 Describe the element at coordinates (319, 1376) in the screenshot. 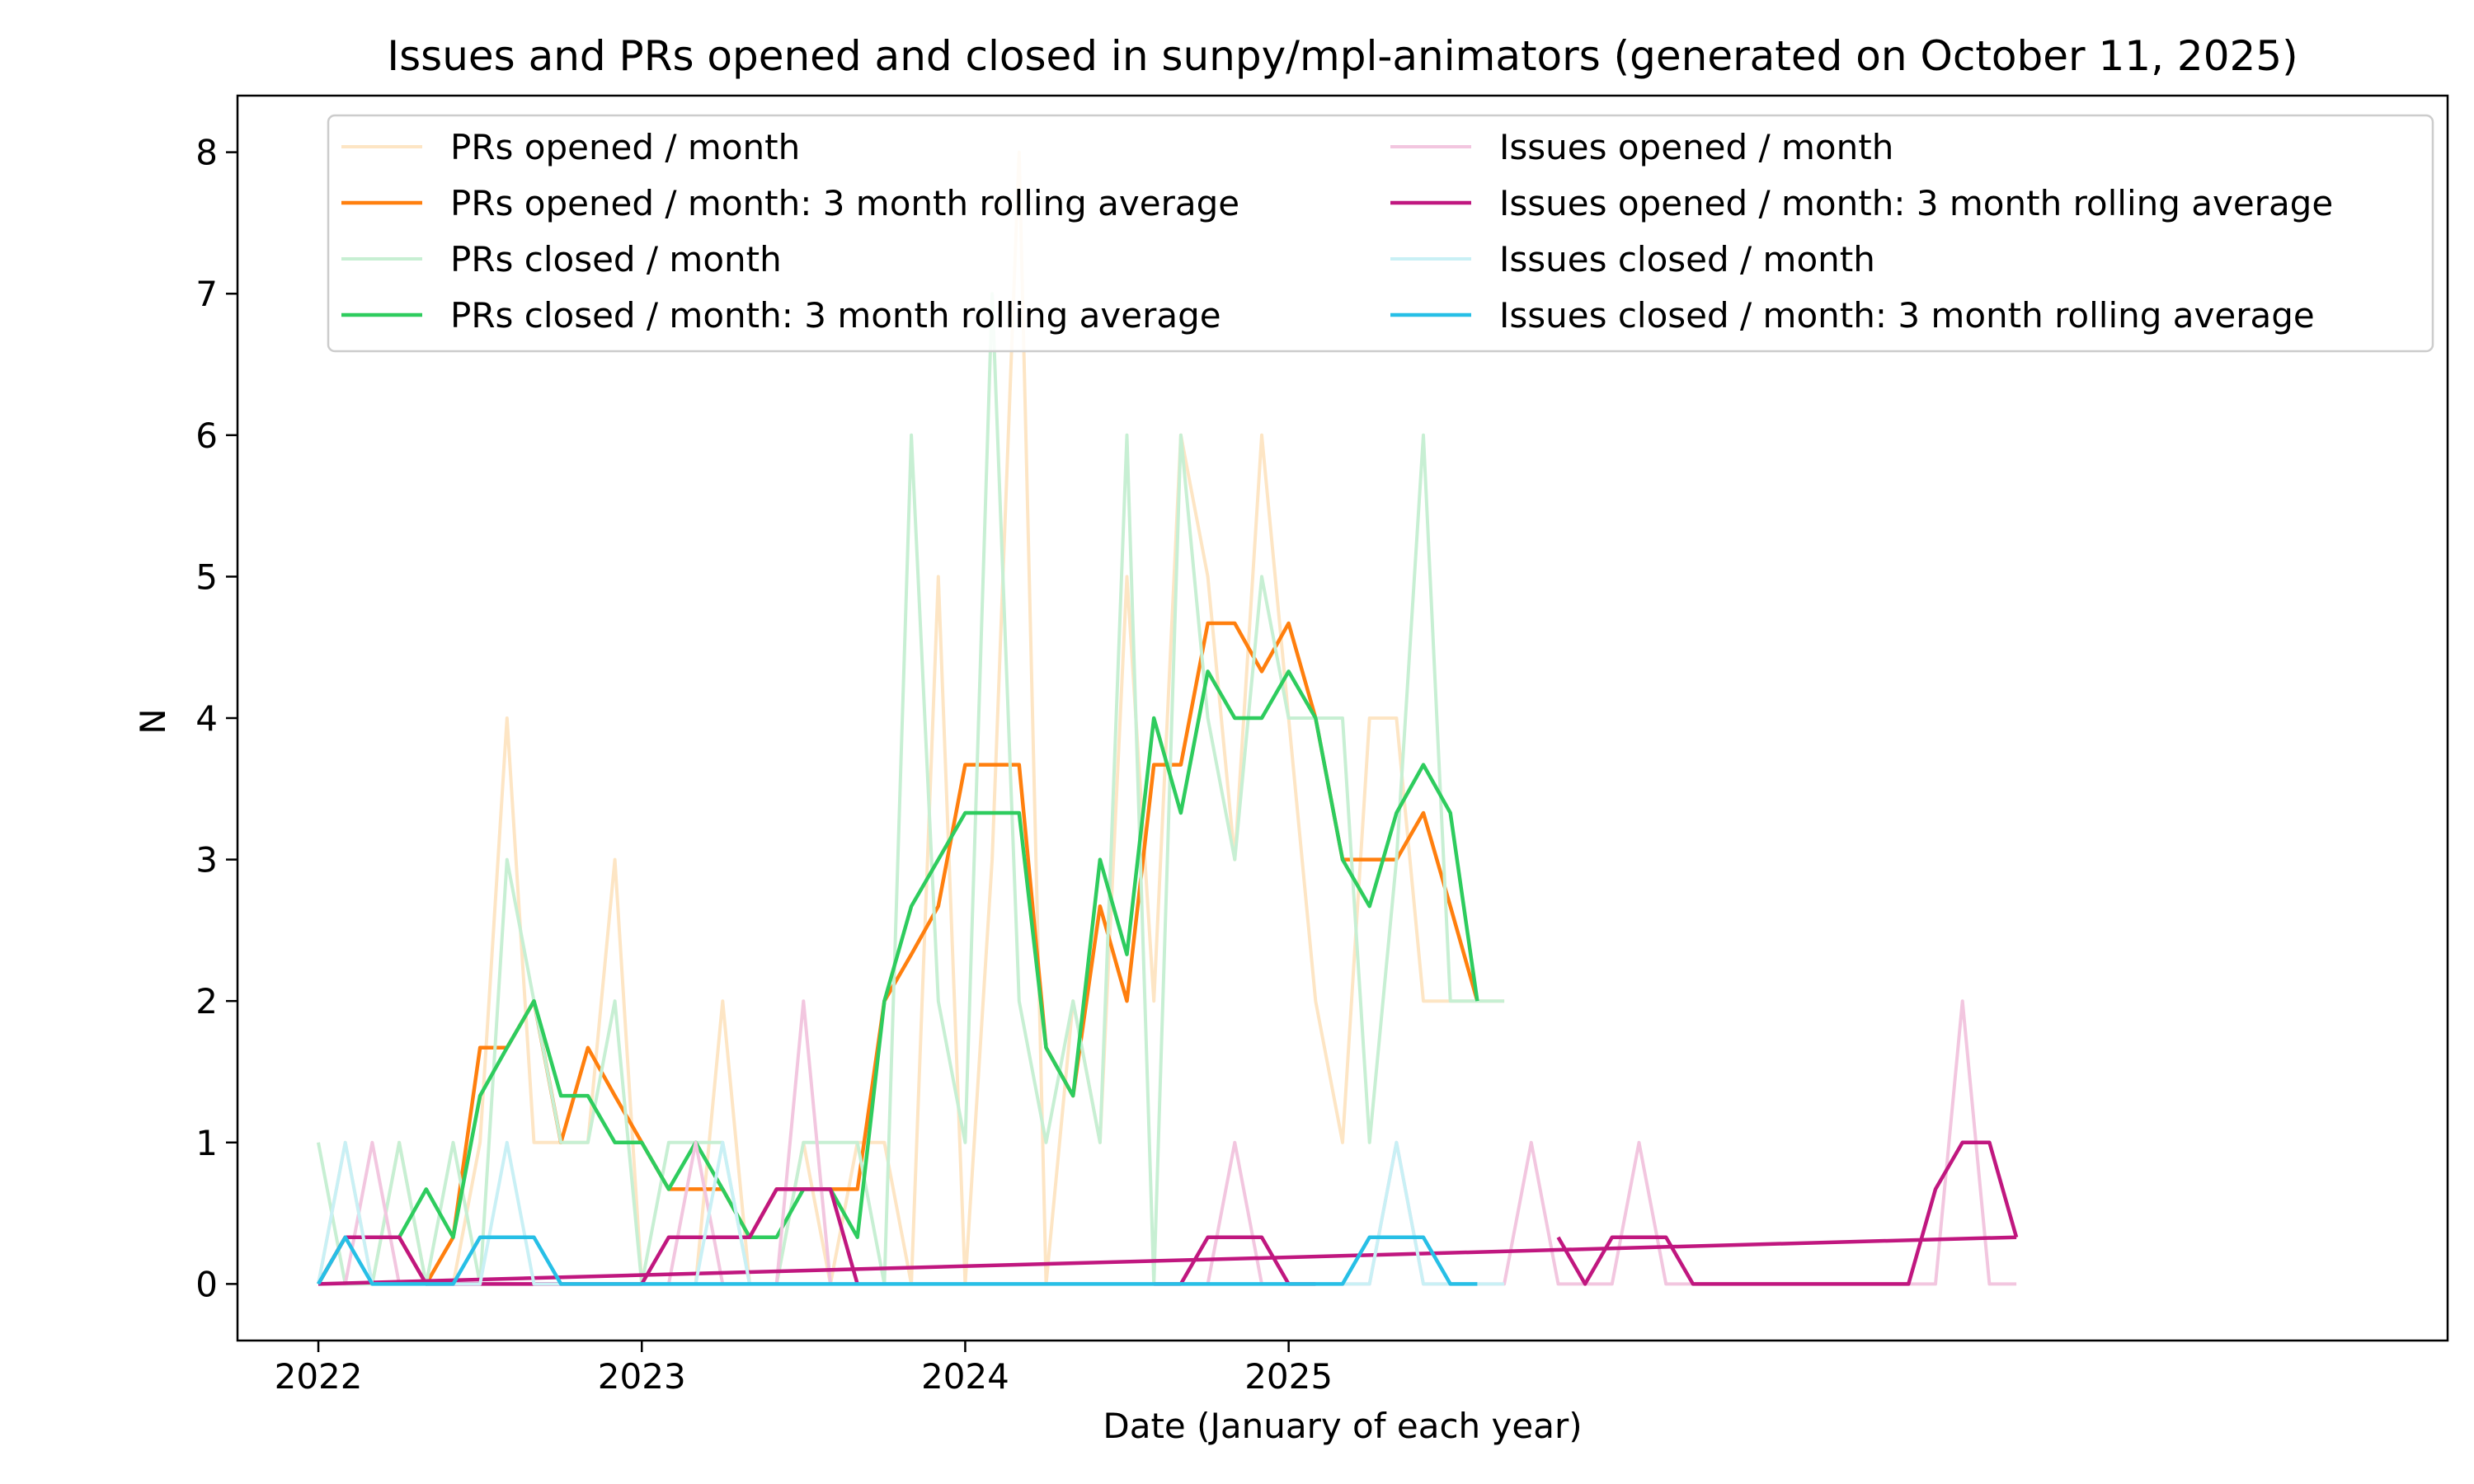

I see `x-tick-label-0: 2022` at that location.